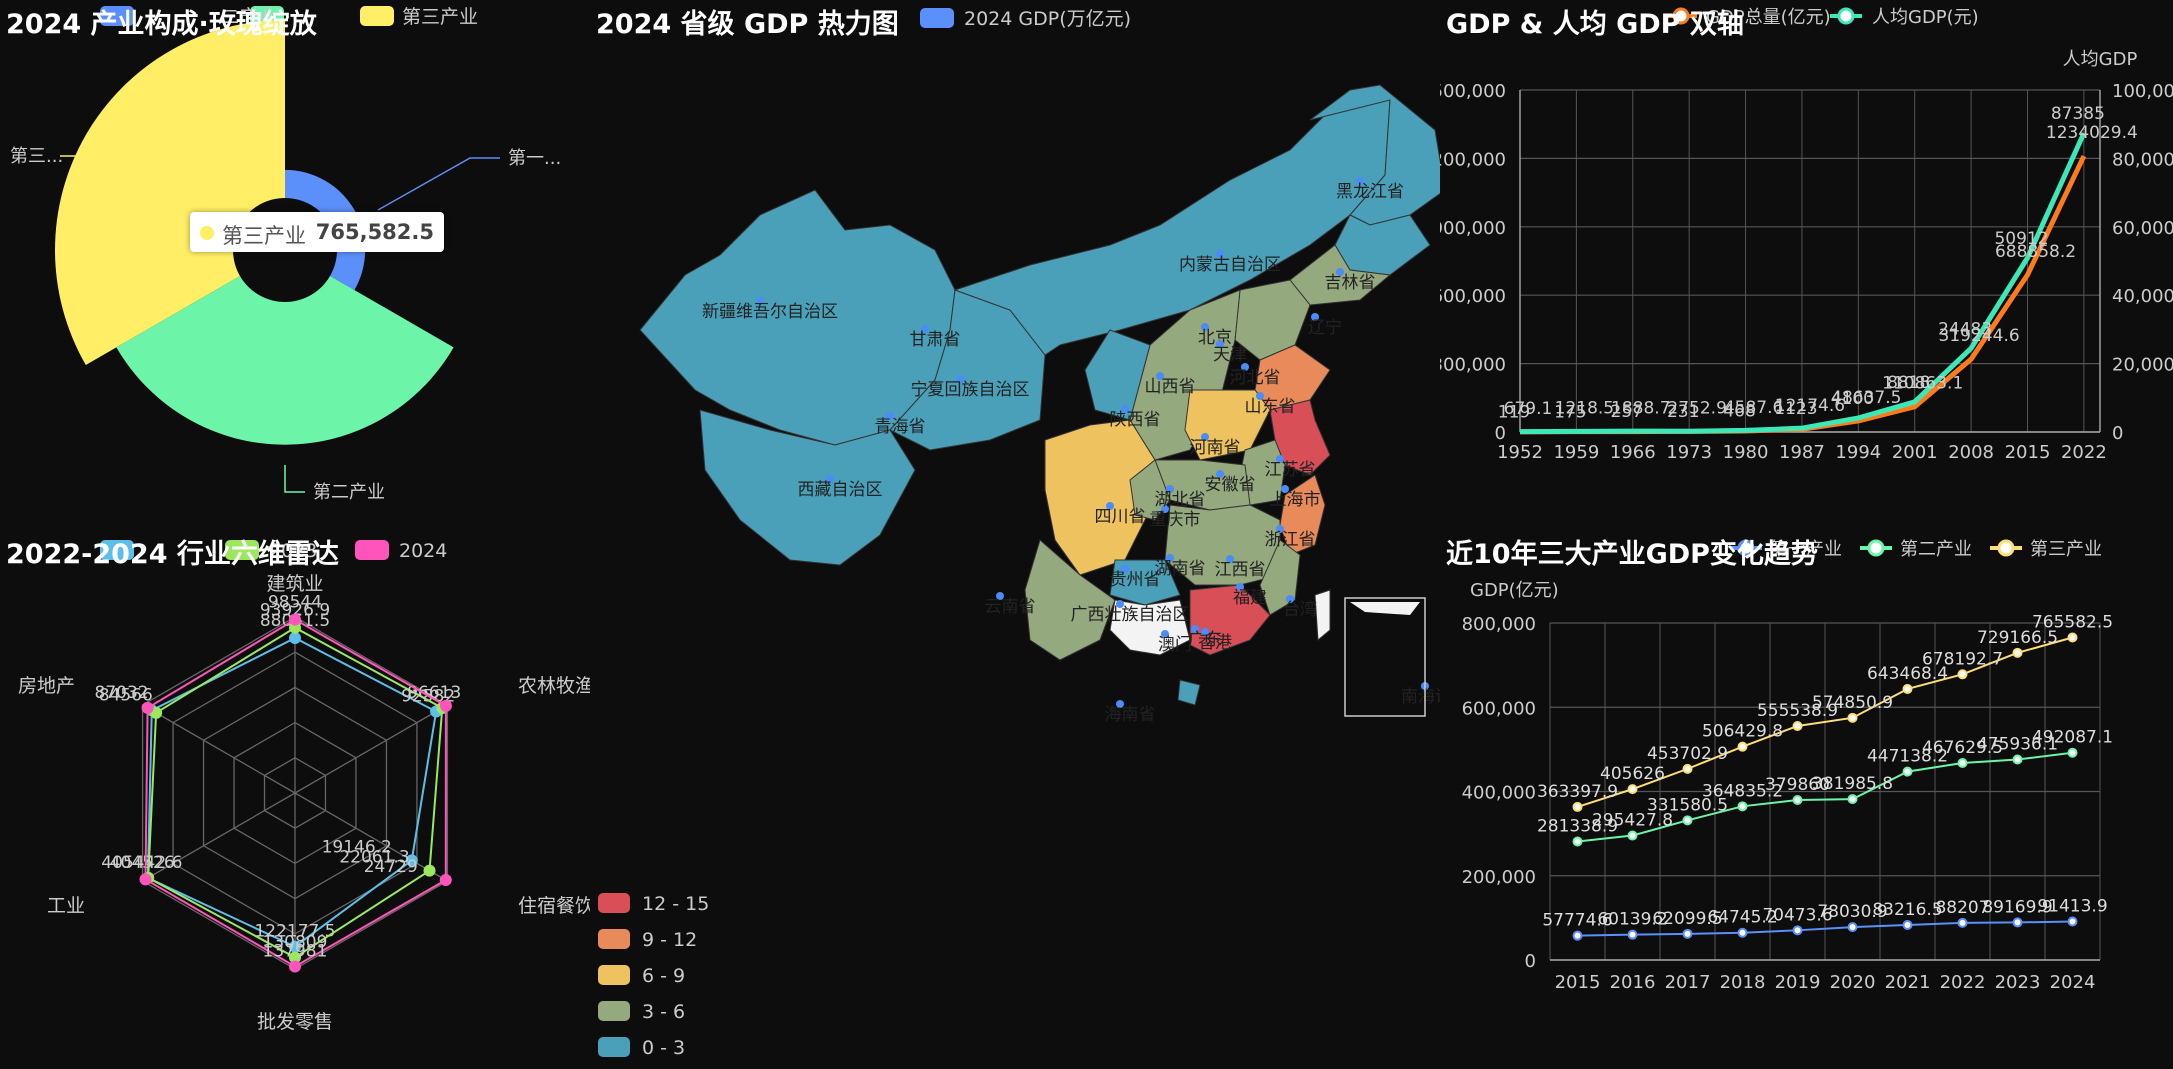 This screenshot has width=2173, height=1069. What do you see at coordinates (1577, 826) in the screenshot?
I see `data-label: 281338.9` at bounding box center [1577, 826].